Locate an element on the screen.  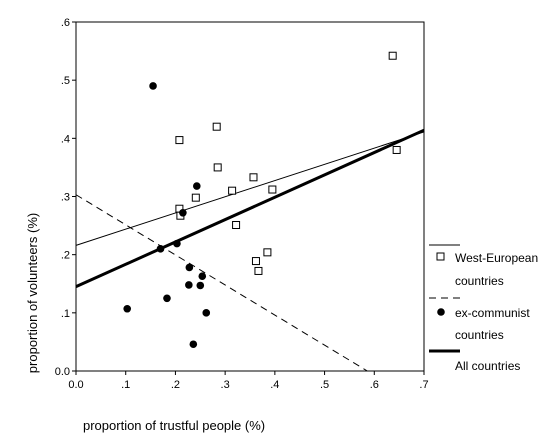
x-tick-label: .7 is located at coordinates (423, 385).